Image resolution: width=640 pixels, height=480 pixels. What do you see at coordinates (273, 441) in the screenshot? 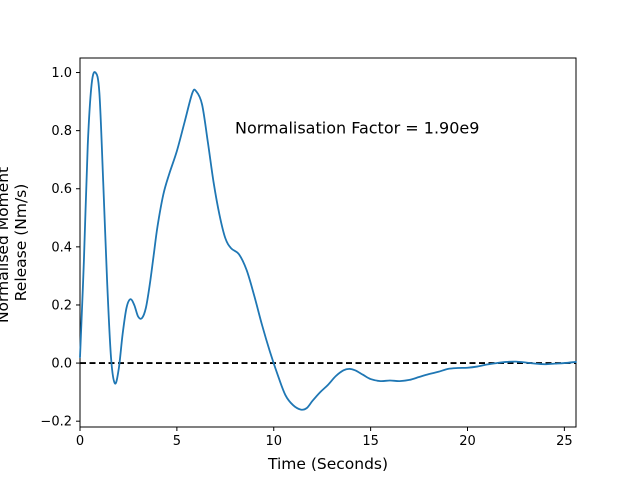
I see `x-tick-label: 10` at bounding box center [273, 441].